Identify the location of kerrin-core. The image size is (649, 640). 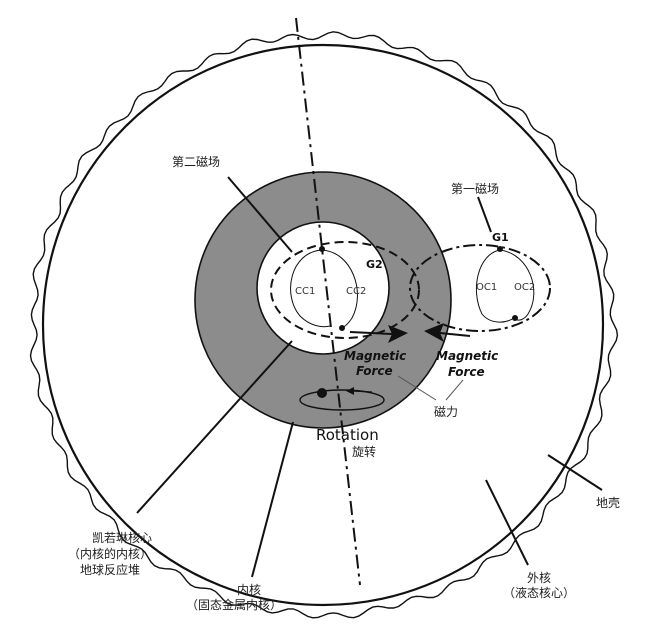
(323, 288).